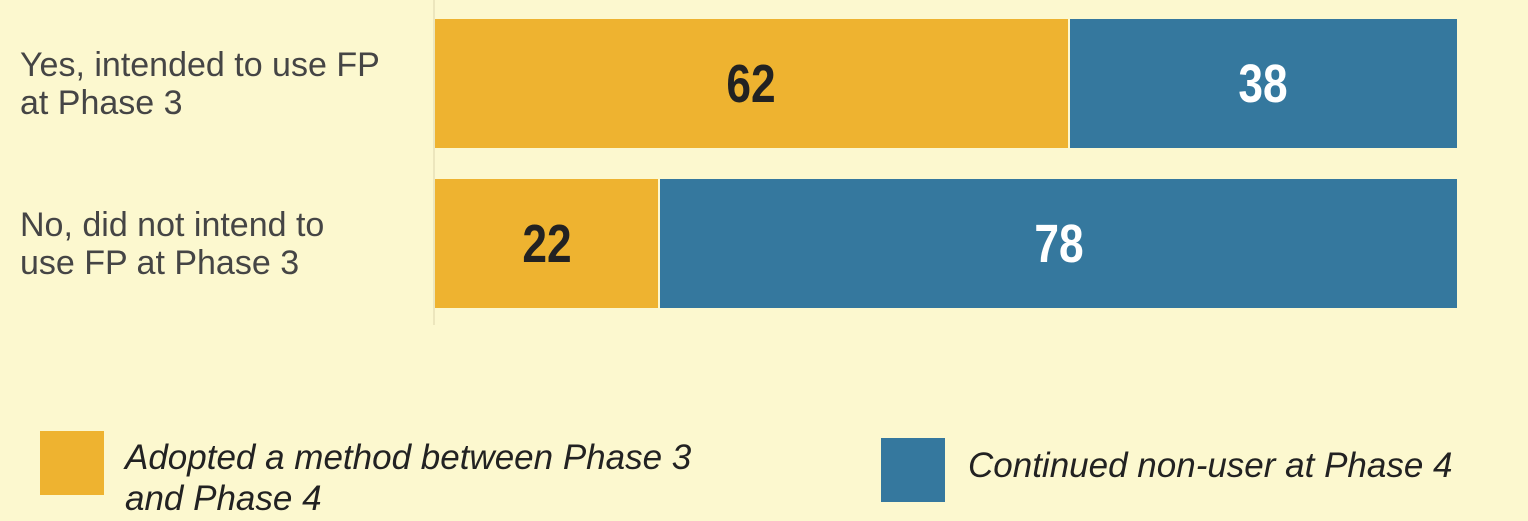 Image resolution: width=1528 pixels, height=521 pixels. What do you see at coordinates (434, 162) in the screenshot?
I see `axis-line` at bounding box center [434, 162].